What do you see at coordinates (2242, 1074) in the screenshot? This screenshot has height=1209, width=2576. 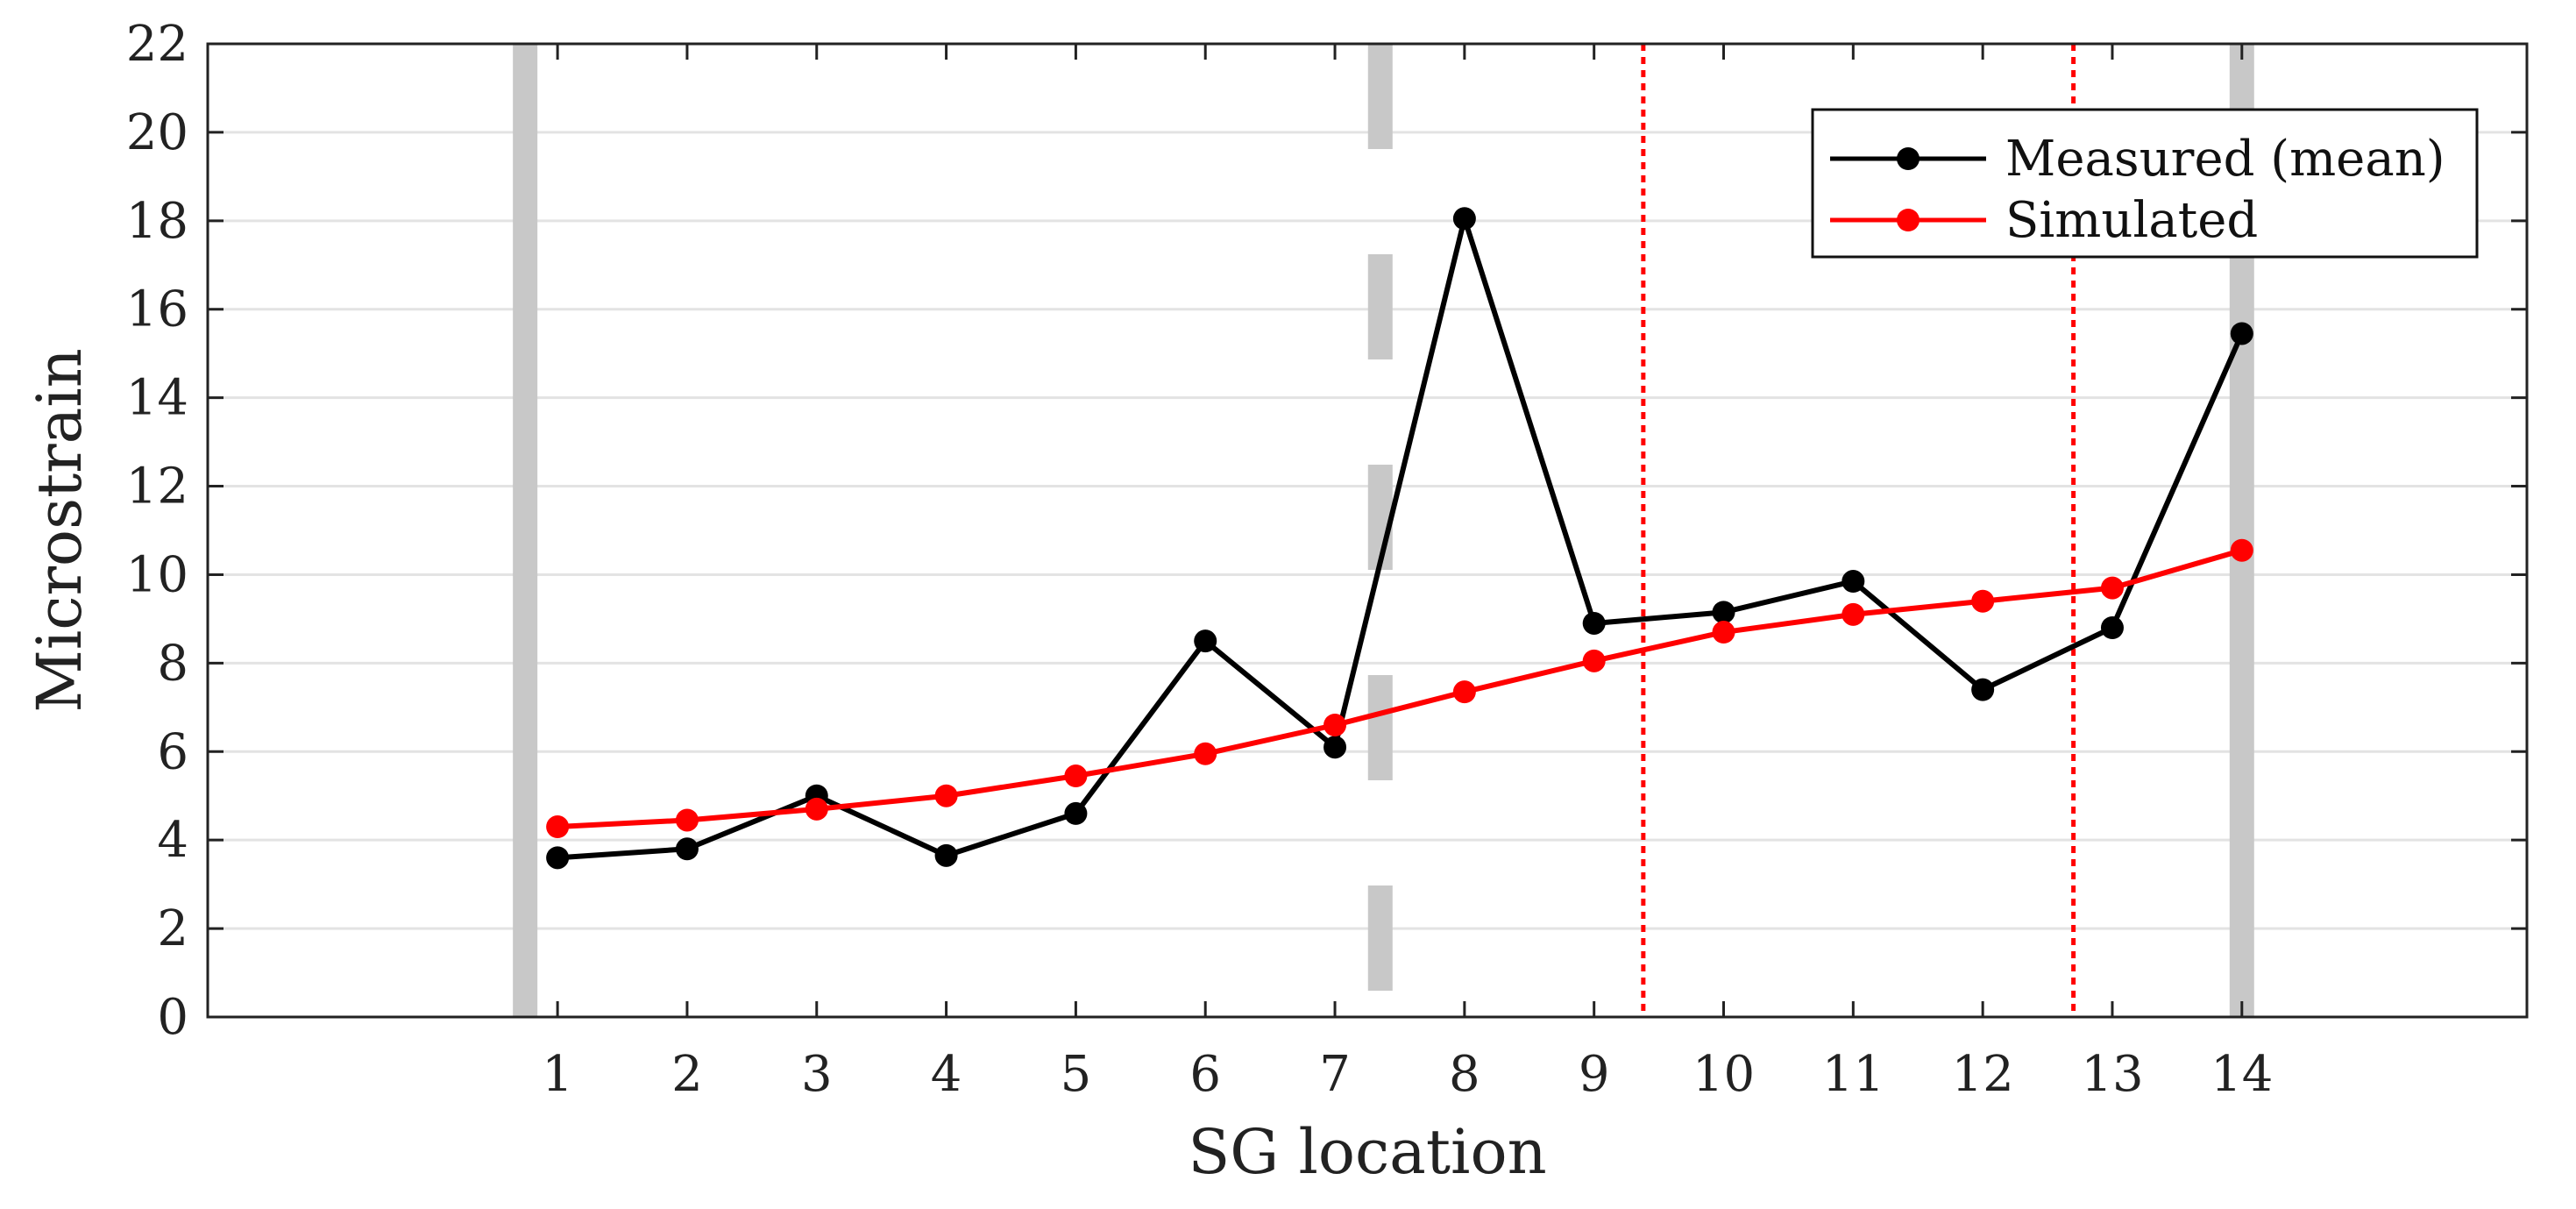 I see `x-tick-label: 14` at bounding box center [2242, 1074].